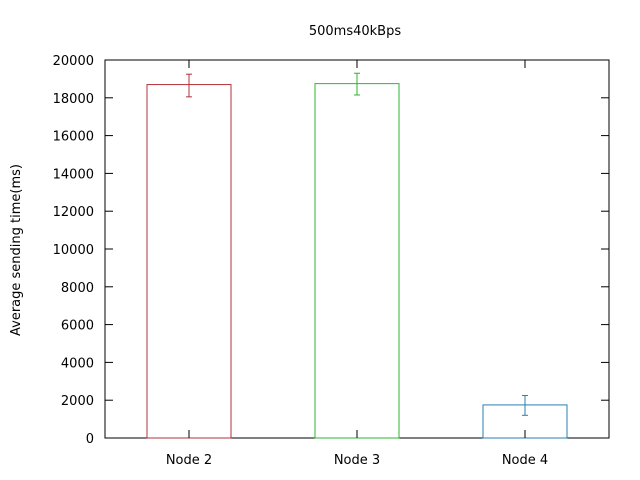 The image size is (640, 480). Describe the element at coordinates (16, 250) in the screenshot. I see `y-axis-label: Average sending time(ms)` at that location.